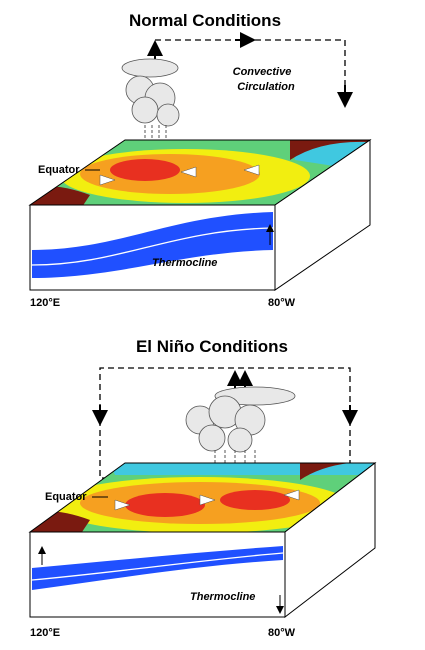 The image size is (425, 650). Describe the element at coordinates (266, 87) in the screenshot. I see `circulation-label: Circulation` at that location.